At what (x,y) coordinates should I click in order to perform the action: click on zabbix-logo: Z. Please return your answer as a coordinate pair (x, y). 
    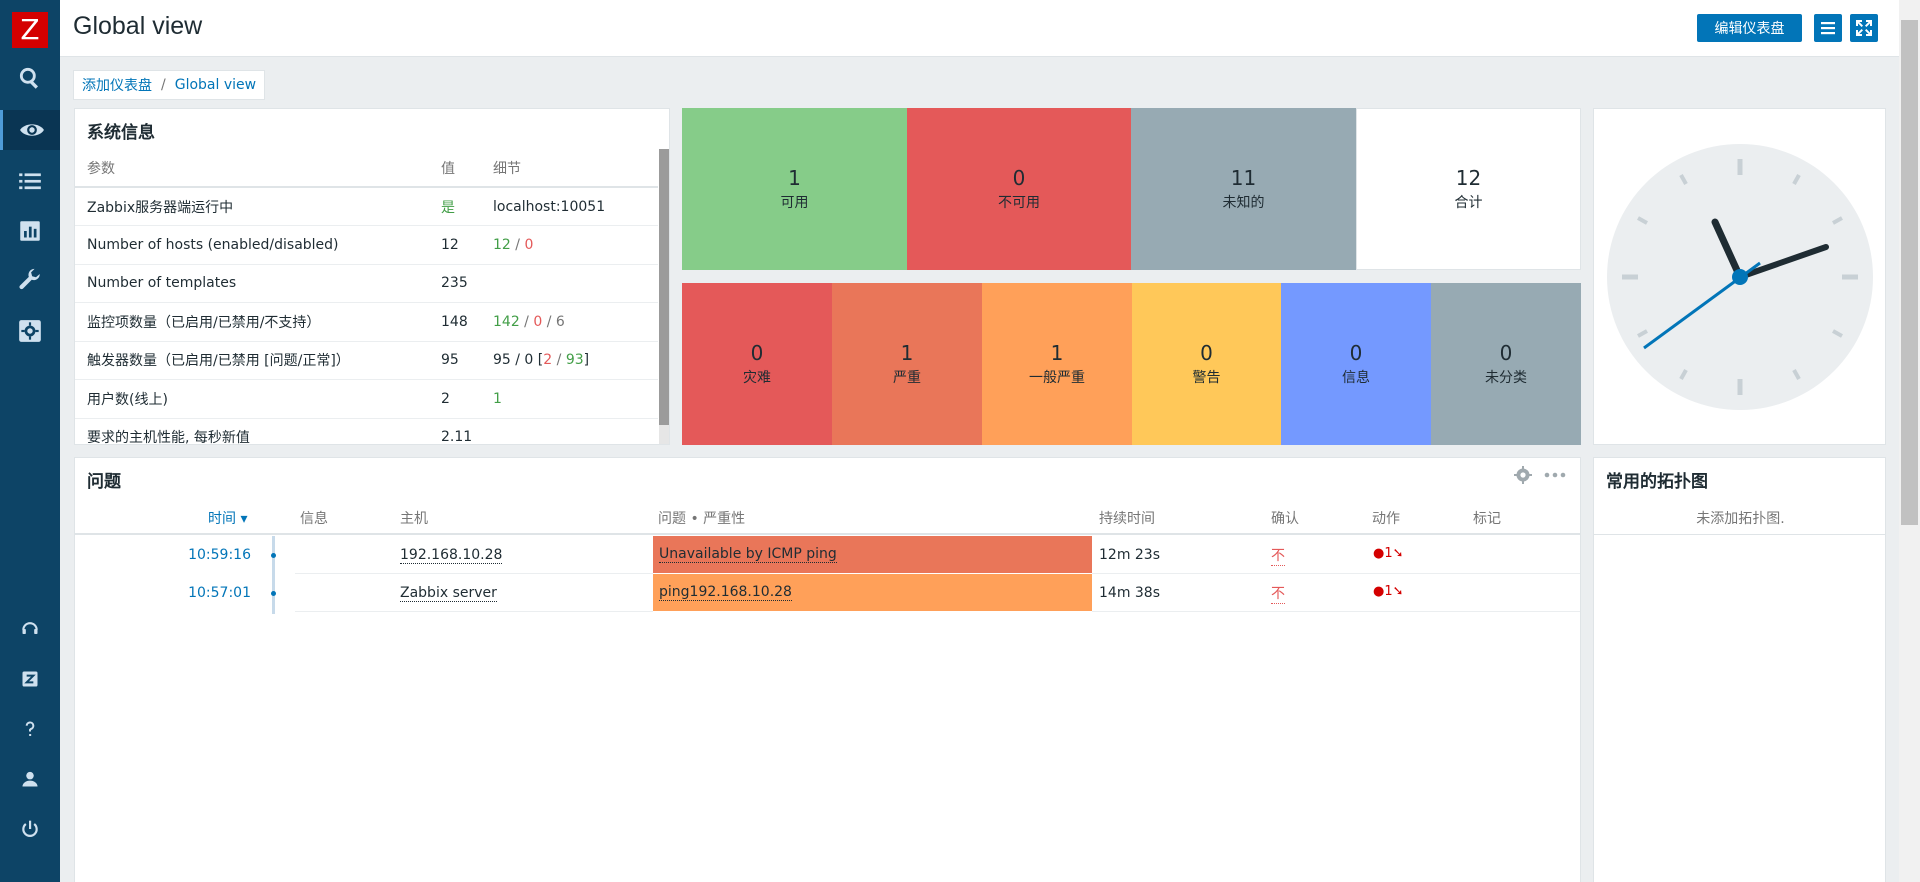
    Looking at the image, I should click on (30, 30).